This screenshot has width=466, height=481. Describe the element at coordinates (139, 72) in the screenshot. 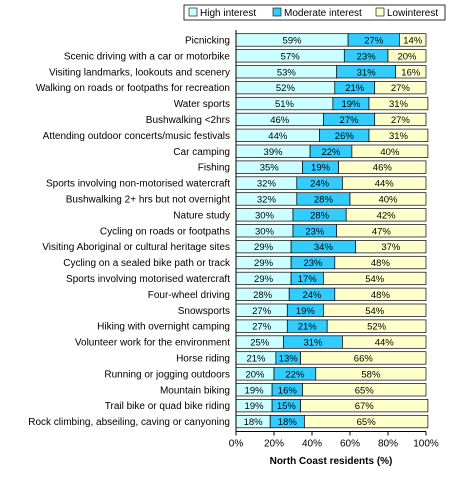

I see `category-label: Visiting landmarks, lookouts and scenery` at that location.